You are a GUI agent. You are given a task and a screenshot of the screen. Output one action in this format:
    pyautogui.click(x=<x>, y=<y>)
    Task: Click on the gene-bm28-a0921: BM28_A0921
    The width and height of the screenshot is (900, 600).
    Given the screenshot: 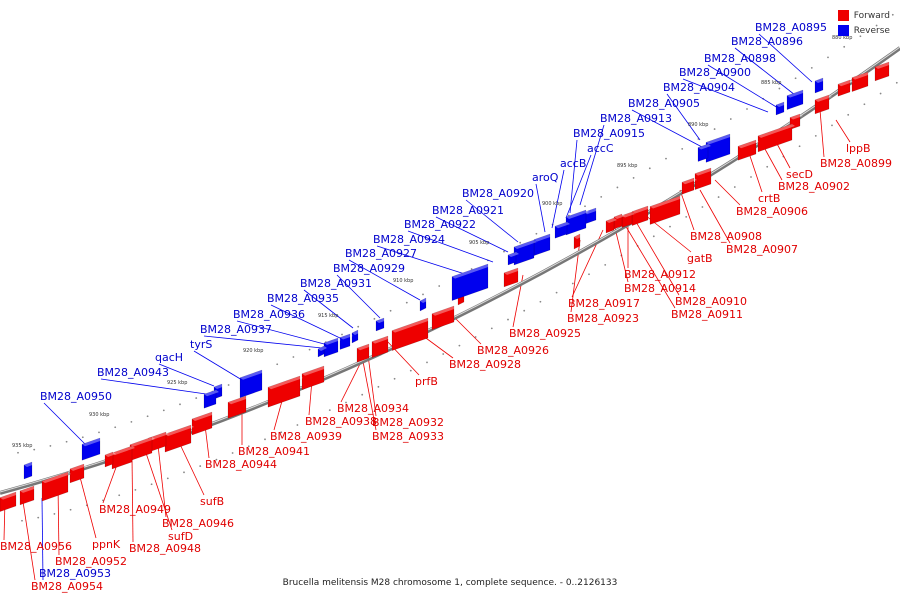 What is the action you would take?
    pyautogui.click(x=468, y=210)
    